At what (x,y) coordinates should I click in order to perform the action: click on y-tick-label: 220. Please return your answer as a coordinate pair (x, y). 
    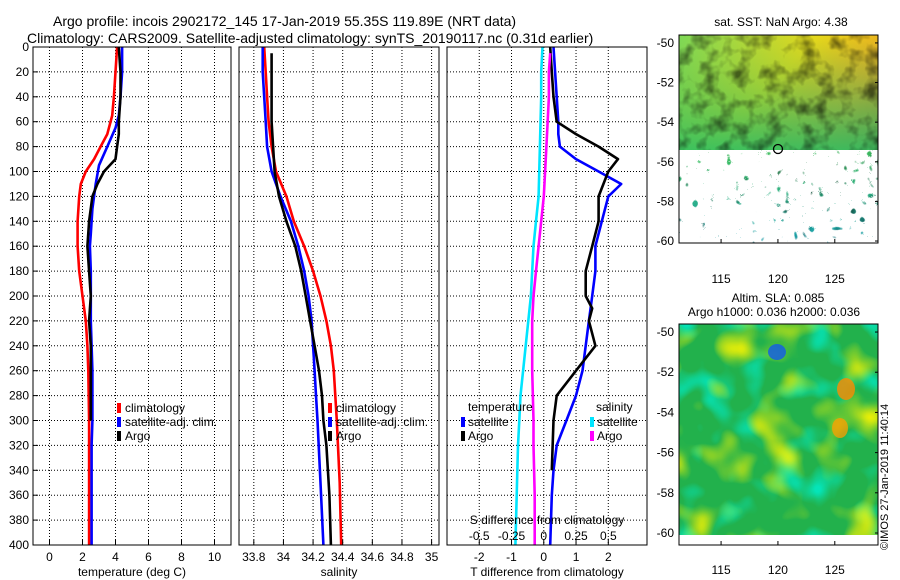
    Looking at the image, I should click on (19, 321).